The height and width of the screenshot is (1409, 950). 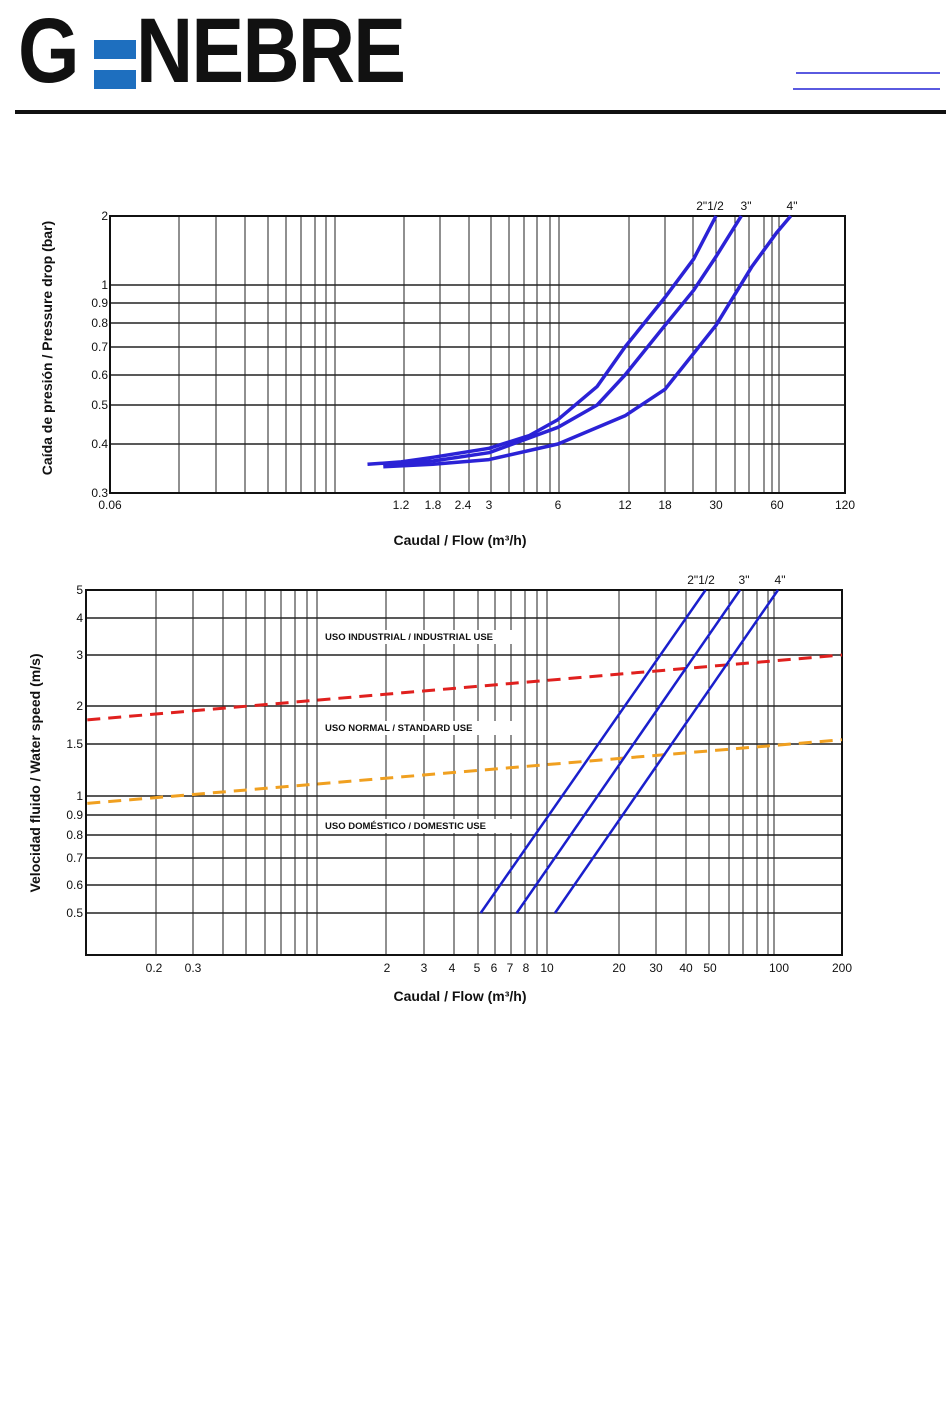 I want to click on x-tick-label: 120, so click(x=845, y=505).